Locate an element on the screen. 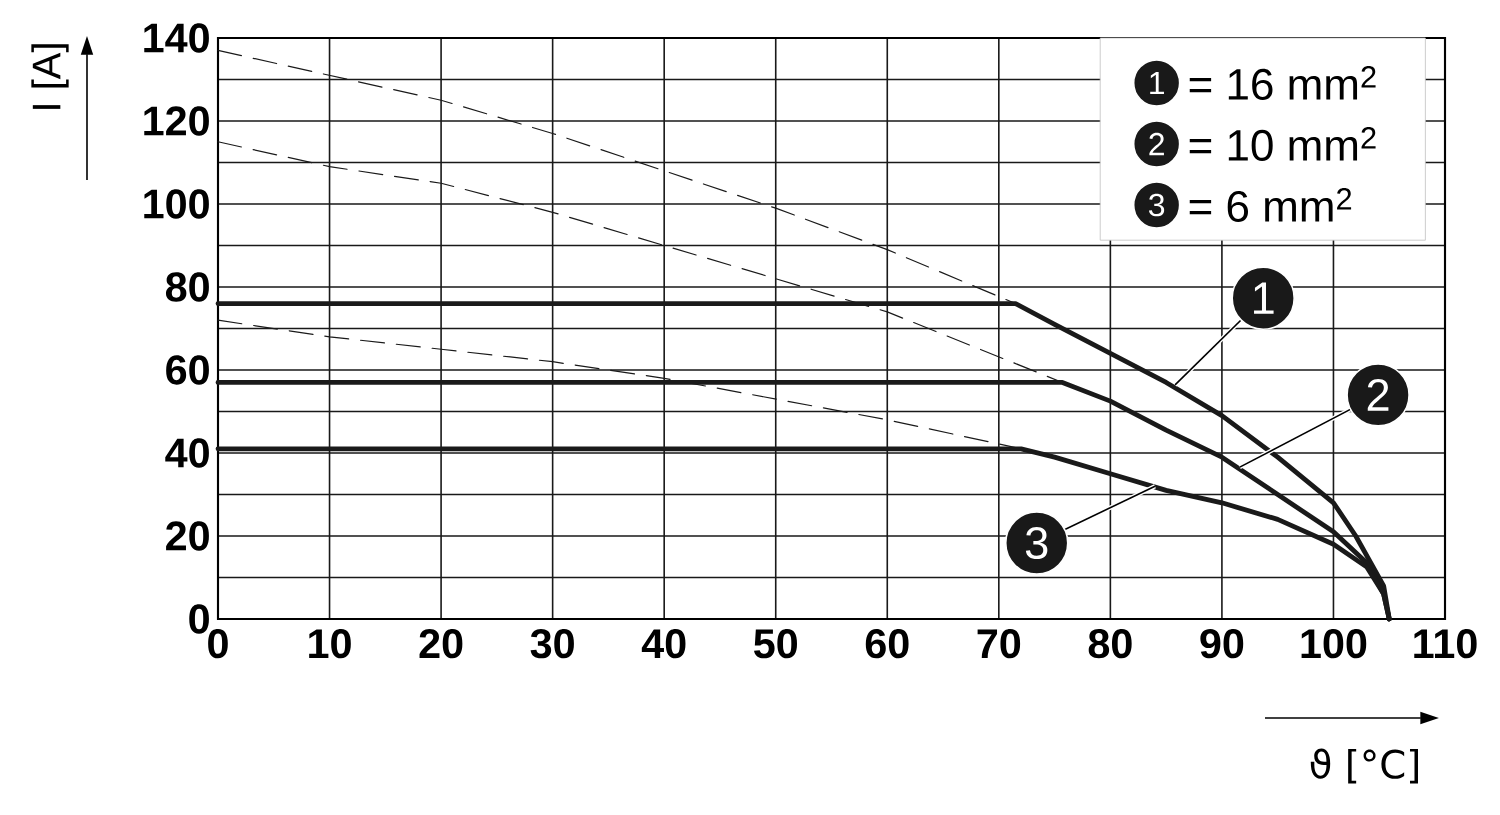 This screenshot has width=1500, height=815. text: 1 is located at coordinates (1157, 83).